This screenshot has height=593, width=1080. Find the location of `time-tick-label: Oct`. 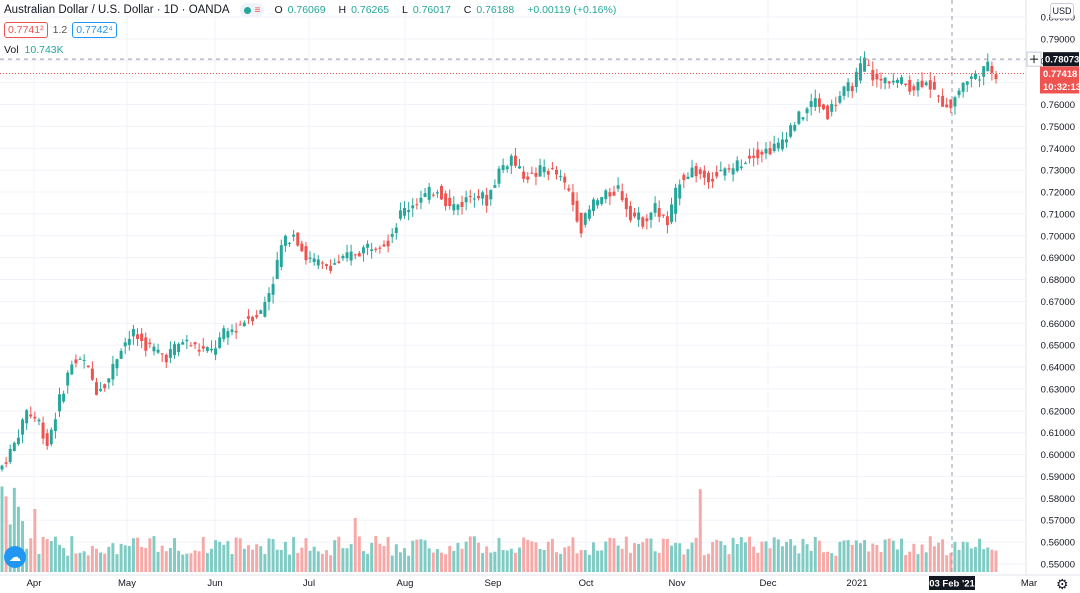

time-tick-label: Oct is located at coordinates (586, 583).